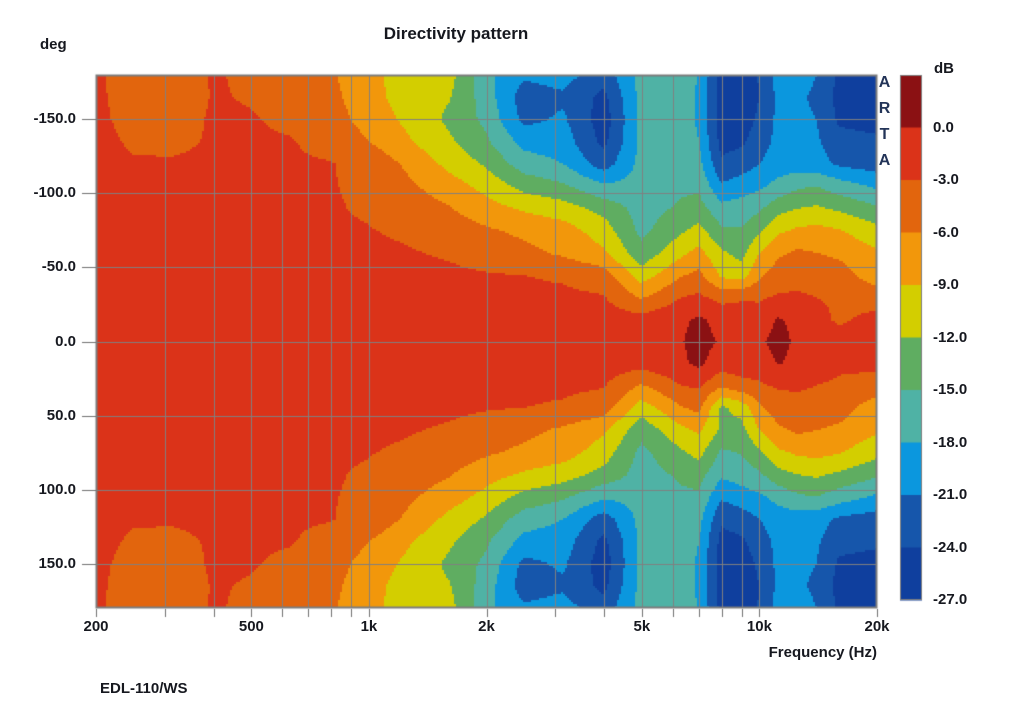  What do you see at coordinates (144, 688) in the screenshot?
I see `measurement-name-label: EDL-110/WS` at bounding box center [144, 688].